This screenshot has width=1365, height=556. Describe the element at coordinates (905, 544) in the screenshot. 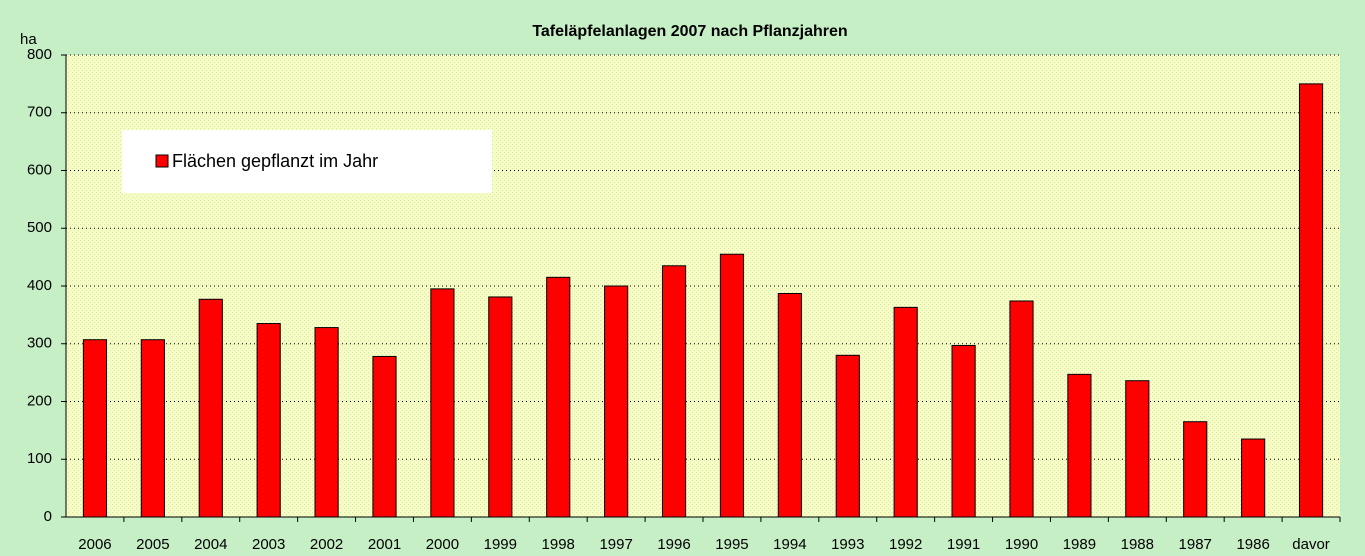

I see `x-tick-label: 1992` at that location.